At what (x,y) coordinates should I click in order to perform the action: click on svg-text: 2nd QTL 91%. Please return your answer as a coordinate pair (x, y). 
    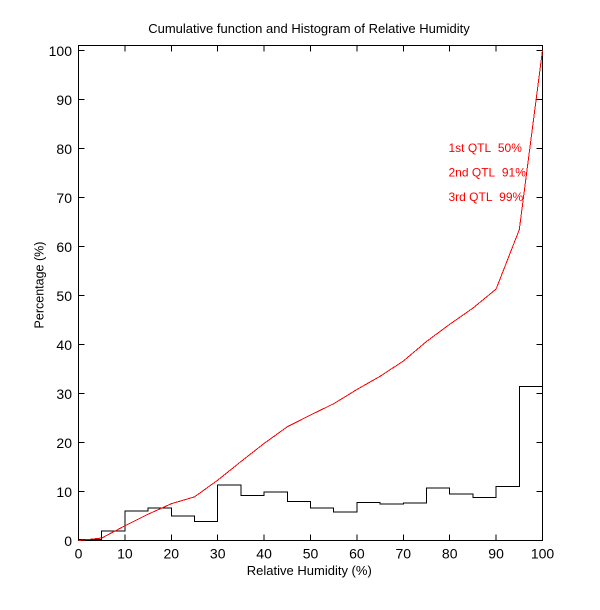
    Looking at the image, I should click on (488, 172).